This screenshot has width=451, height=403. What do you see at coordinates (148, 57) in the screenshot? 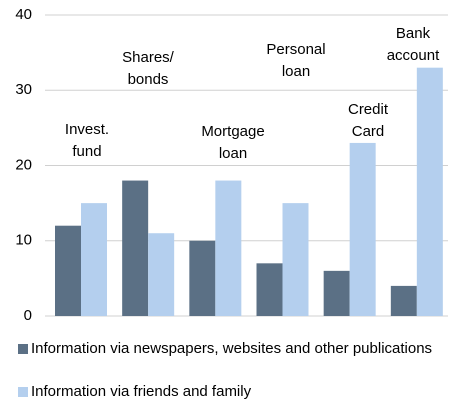
I see `category-label: Shares/` at bounding box center [148, 57].